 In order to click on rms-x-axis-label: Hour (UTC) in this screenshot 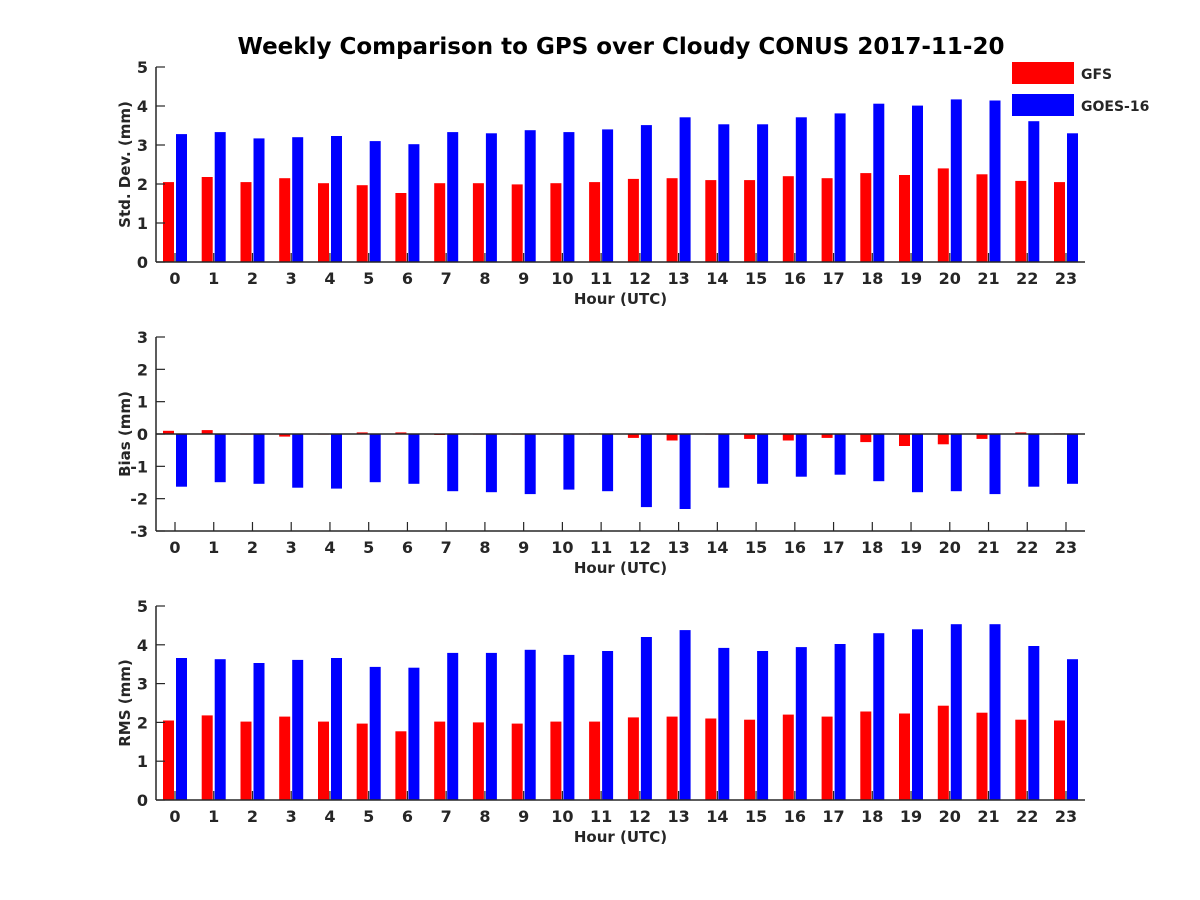, I will do `click(620, 837)`.